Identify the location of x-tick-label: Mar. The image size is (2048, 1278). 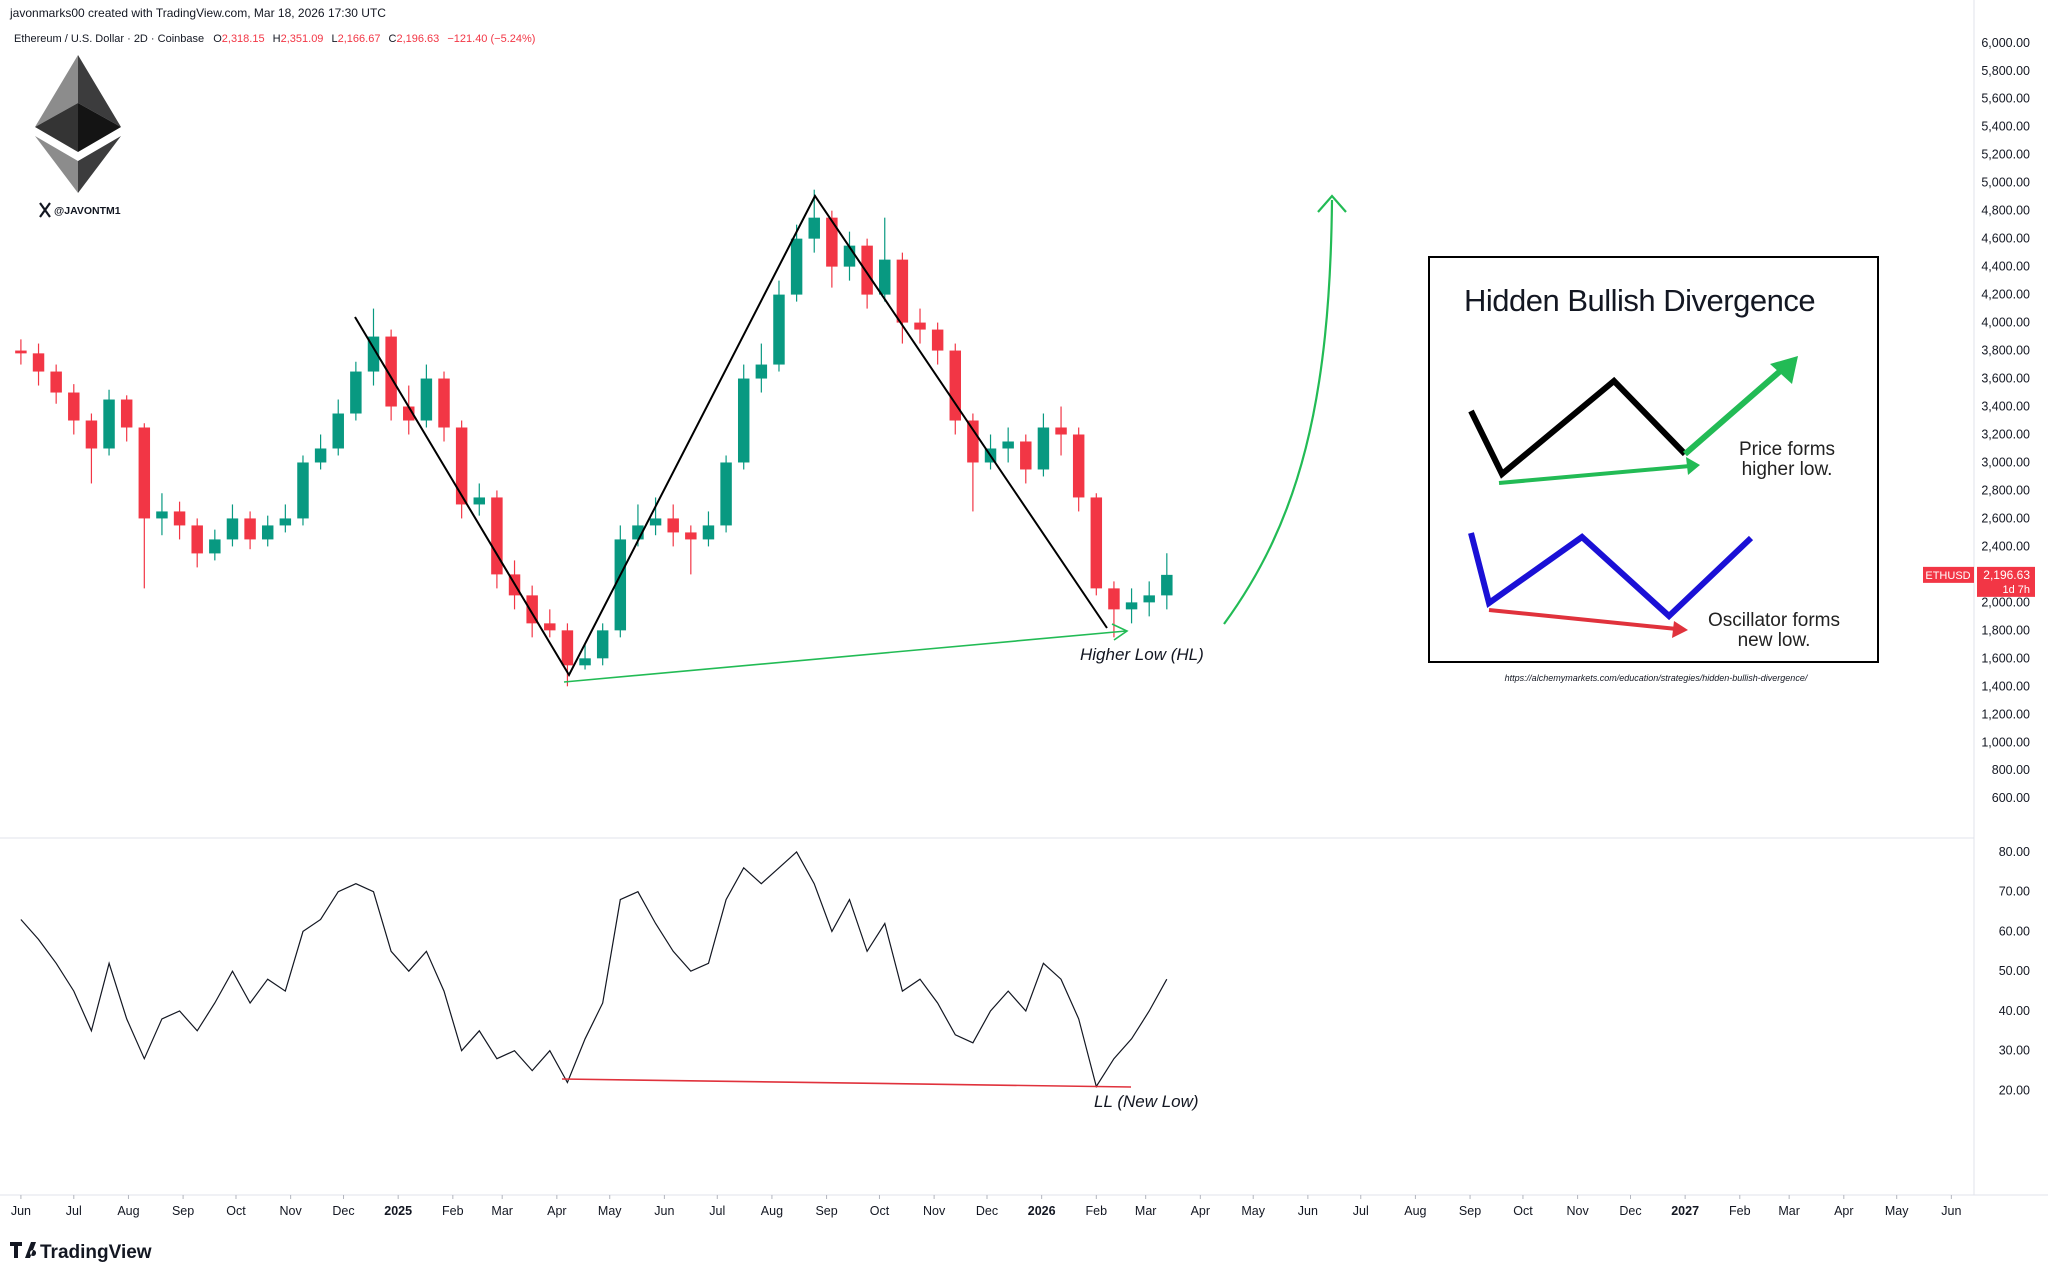
(1146, 1211).